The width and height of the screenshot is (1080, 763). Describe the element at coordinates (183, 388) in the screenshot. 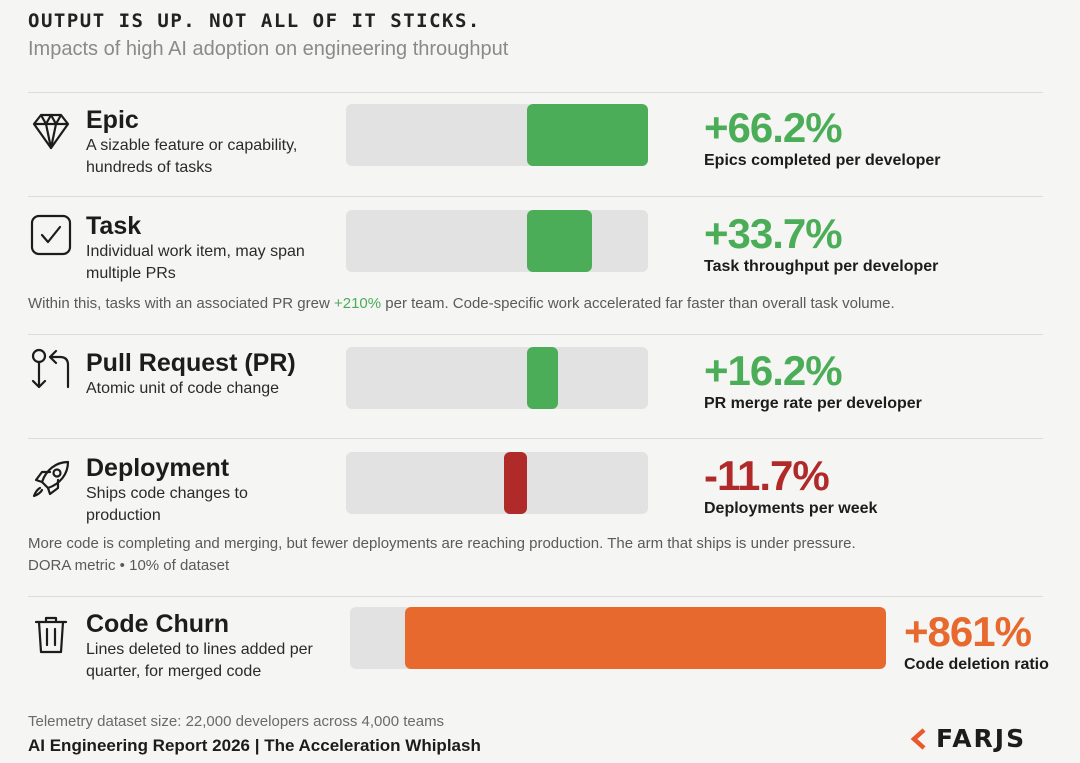

I see `row-description: Atomic unit of code change` at that location.